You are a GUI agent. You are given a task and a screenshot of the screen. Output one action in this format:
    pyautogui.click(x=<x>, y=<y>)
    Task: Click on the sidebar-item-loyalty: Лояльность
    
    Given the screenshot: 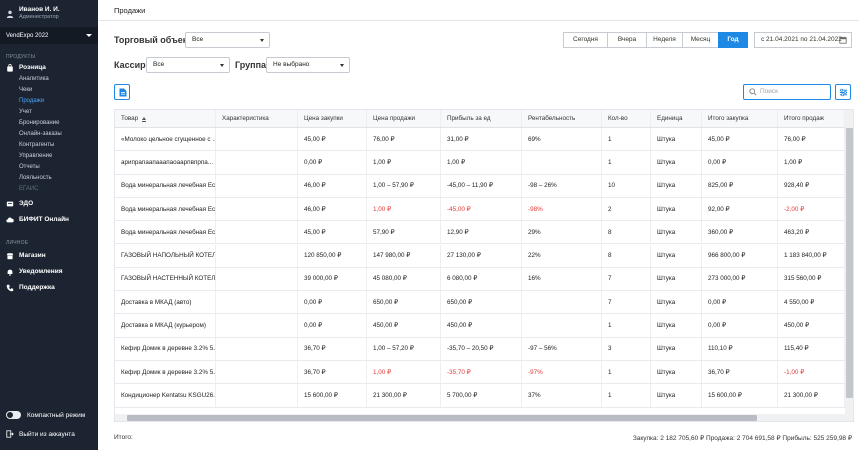 What is the action you would take?
    pyautogui.click(x=35, y=178)
    